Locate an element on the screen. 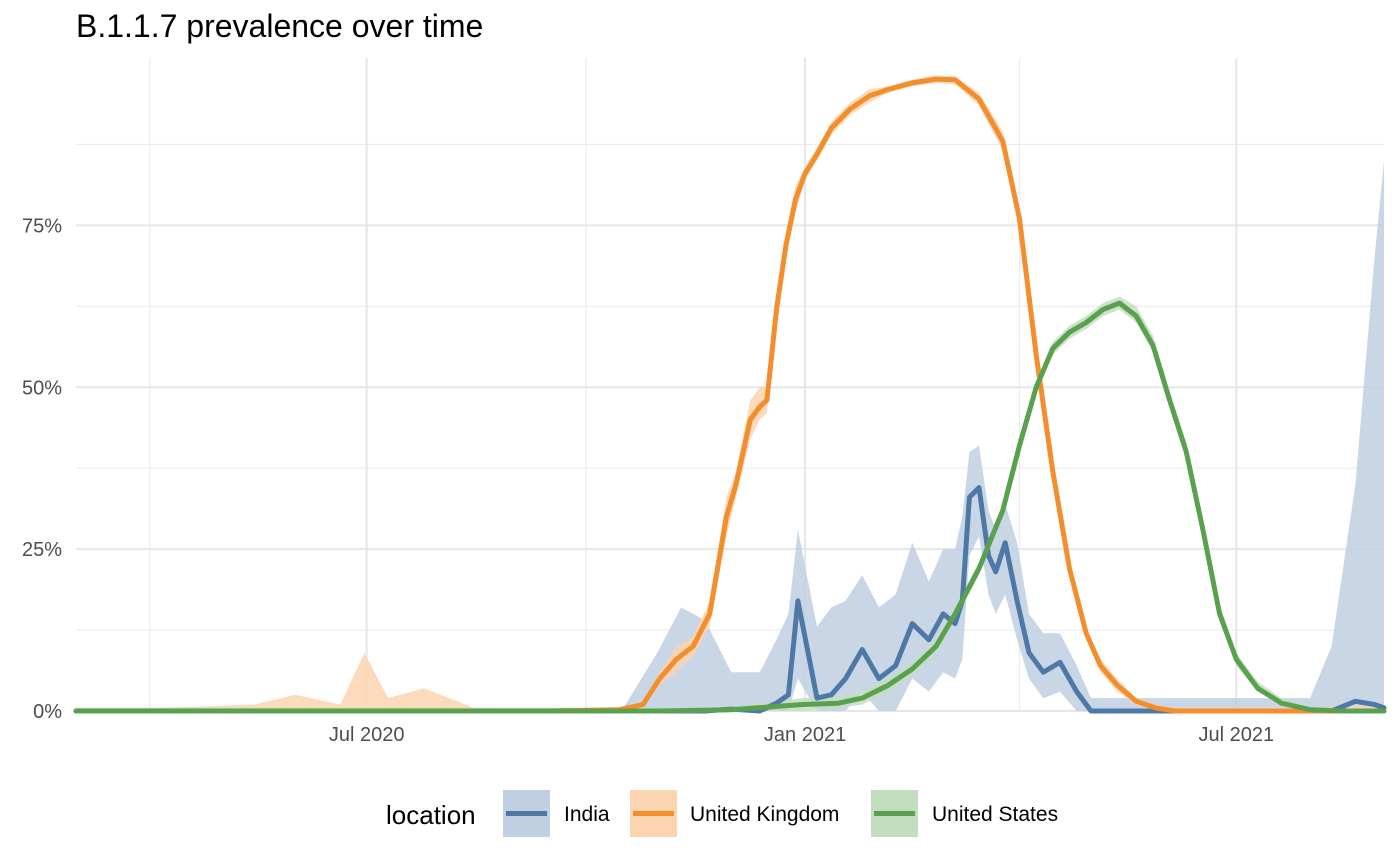 The height and width of the screenshot is (866, 1400). x-tick-label: Jul 2021 is located at coordinates (1236, 735).